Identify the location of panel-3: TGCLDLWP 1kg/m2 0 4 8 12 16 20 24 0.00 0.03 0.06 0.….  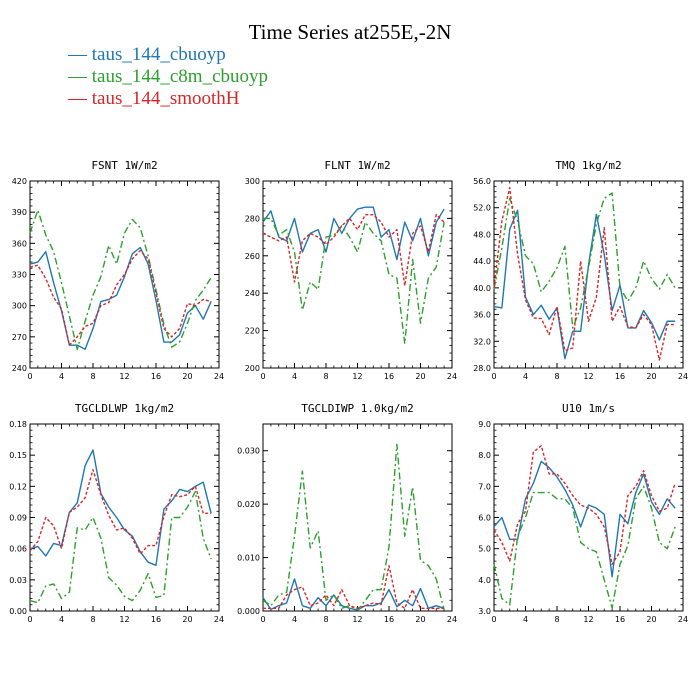
(116, 513).